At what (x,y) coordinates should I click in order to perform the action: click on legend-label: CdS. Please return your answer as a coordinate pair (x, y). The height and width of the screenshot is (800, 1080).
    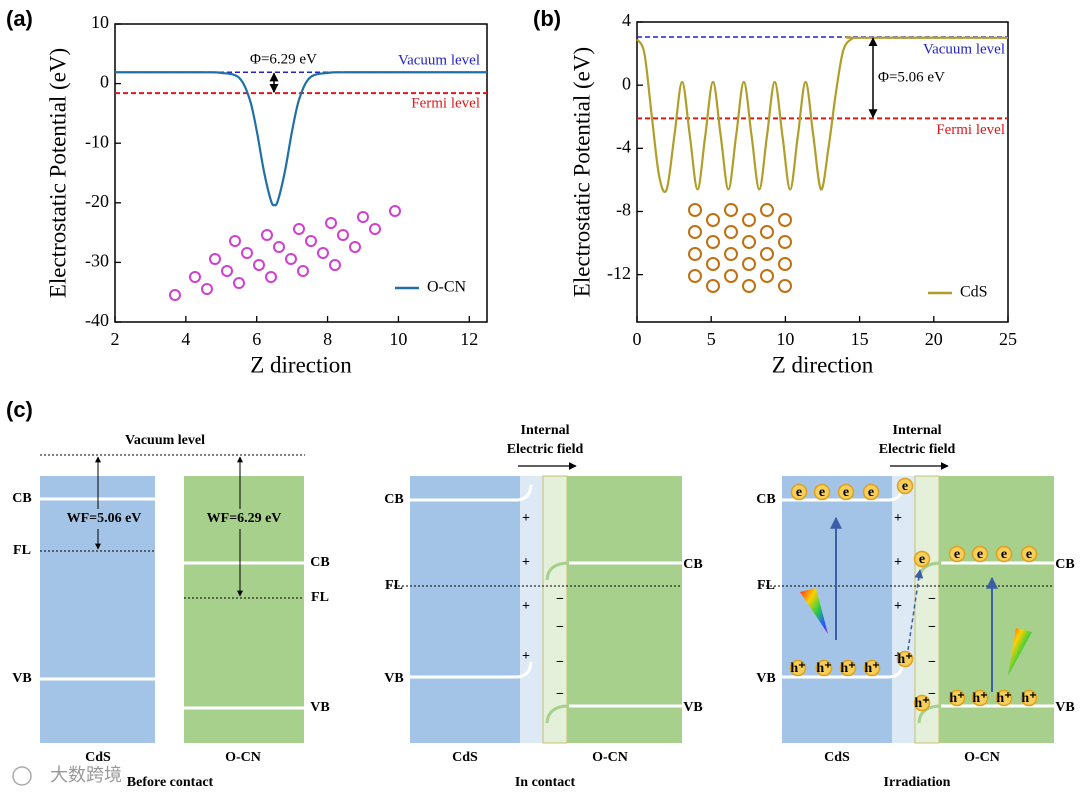
    Looking at the image, I should click on (974, 292).